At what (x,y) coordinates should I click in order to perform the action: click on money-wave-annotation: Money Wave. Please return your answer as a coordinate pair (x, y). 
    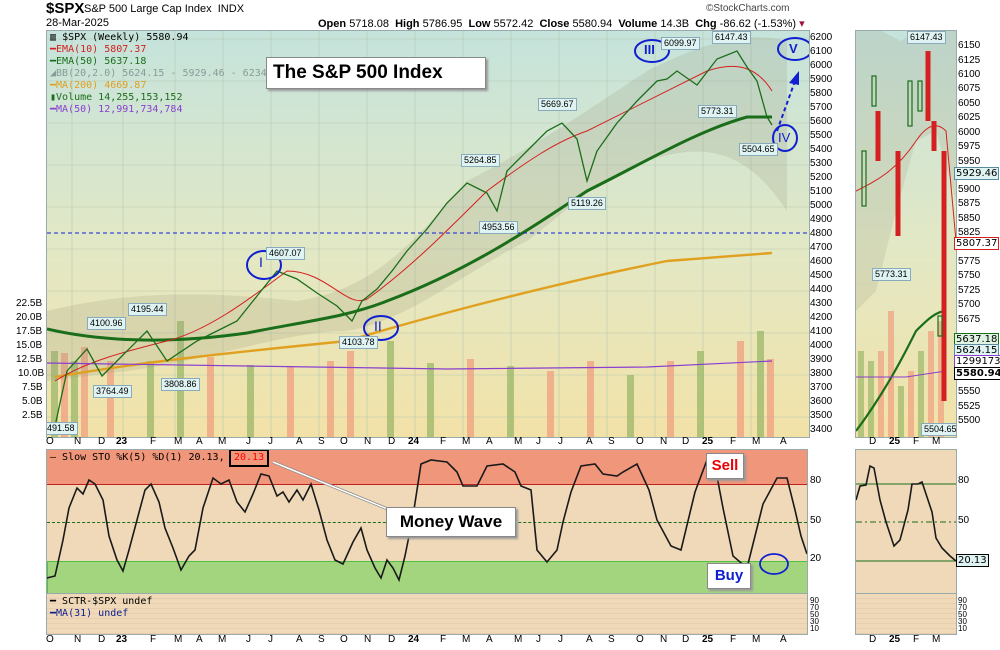
    Looking at the image, I should click on (451, 522).